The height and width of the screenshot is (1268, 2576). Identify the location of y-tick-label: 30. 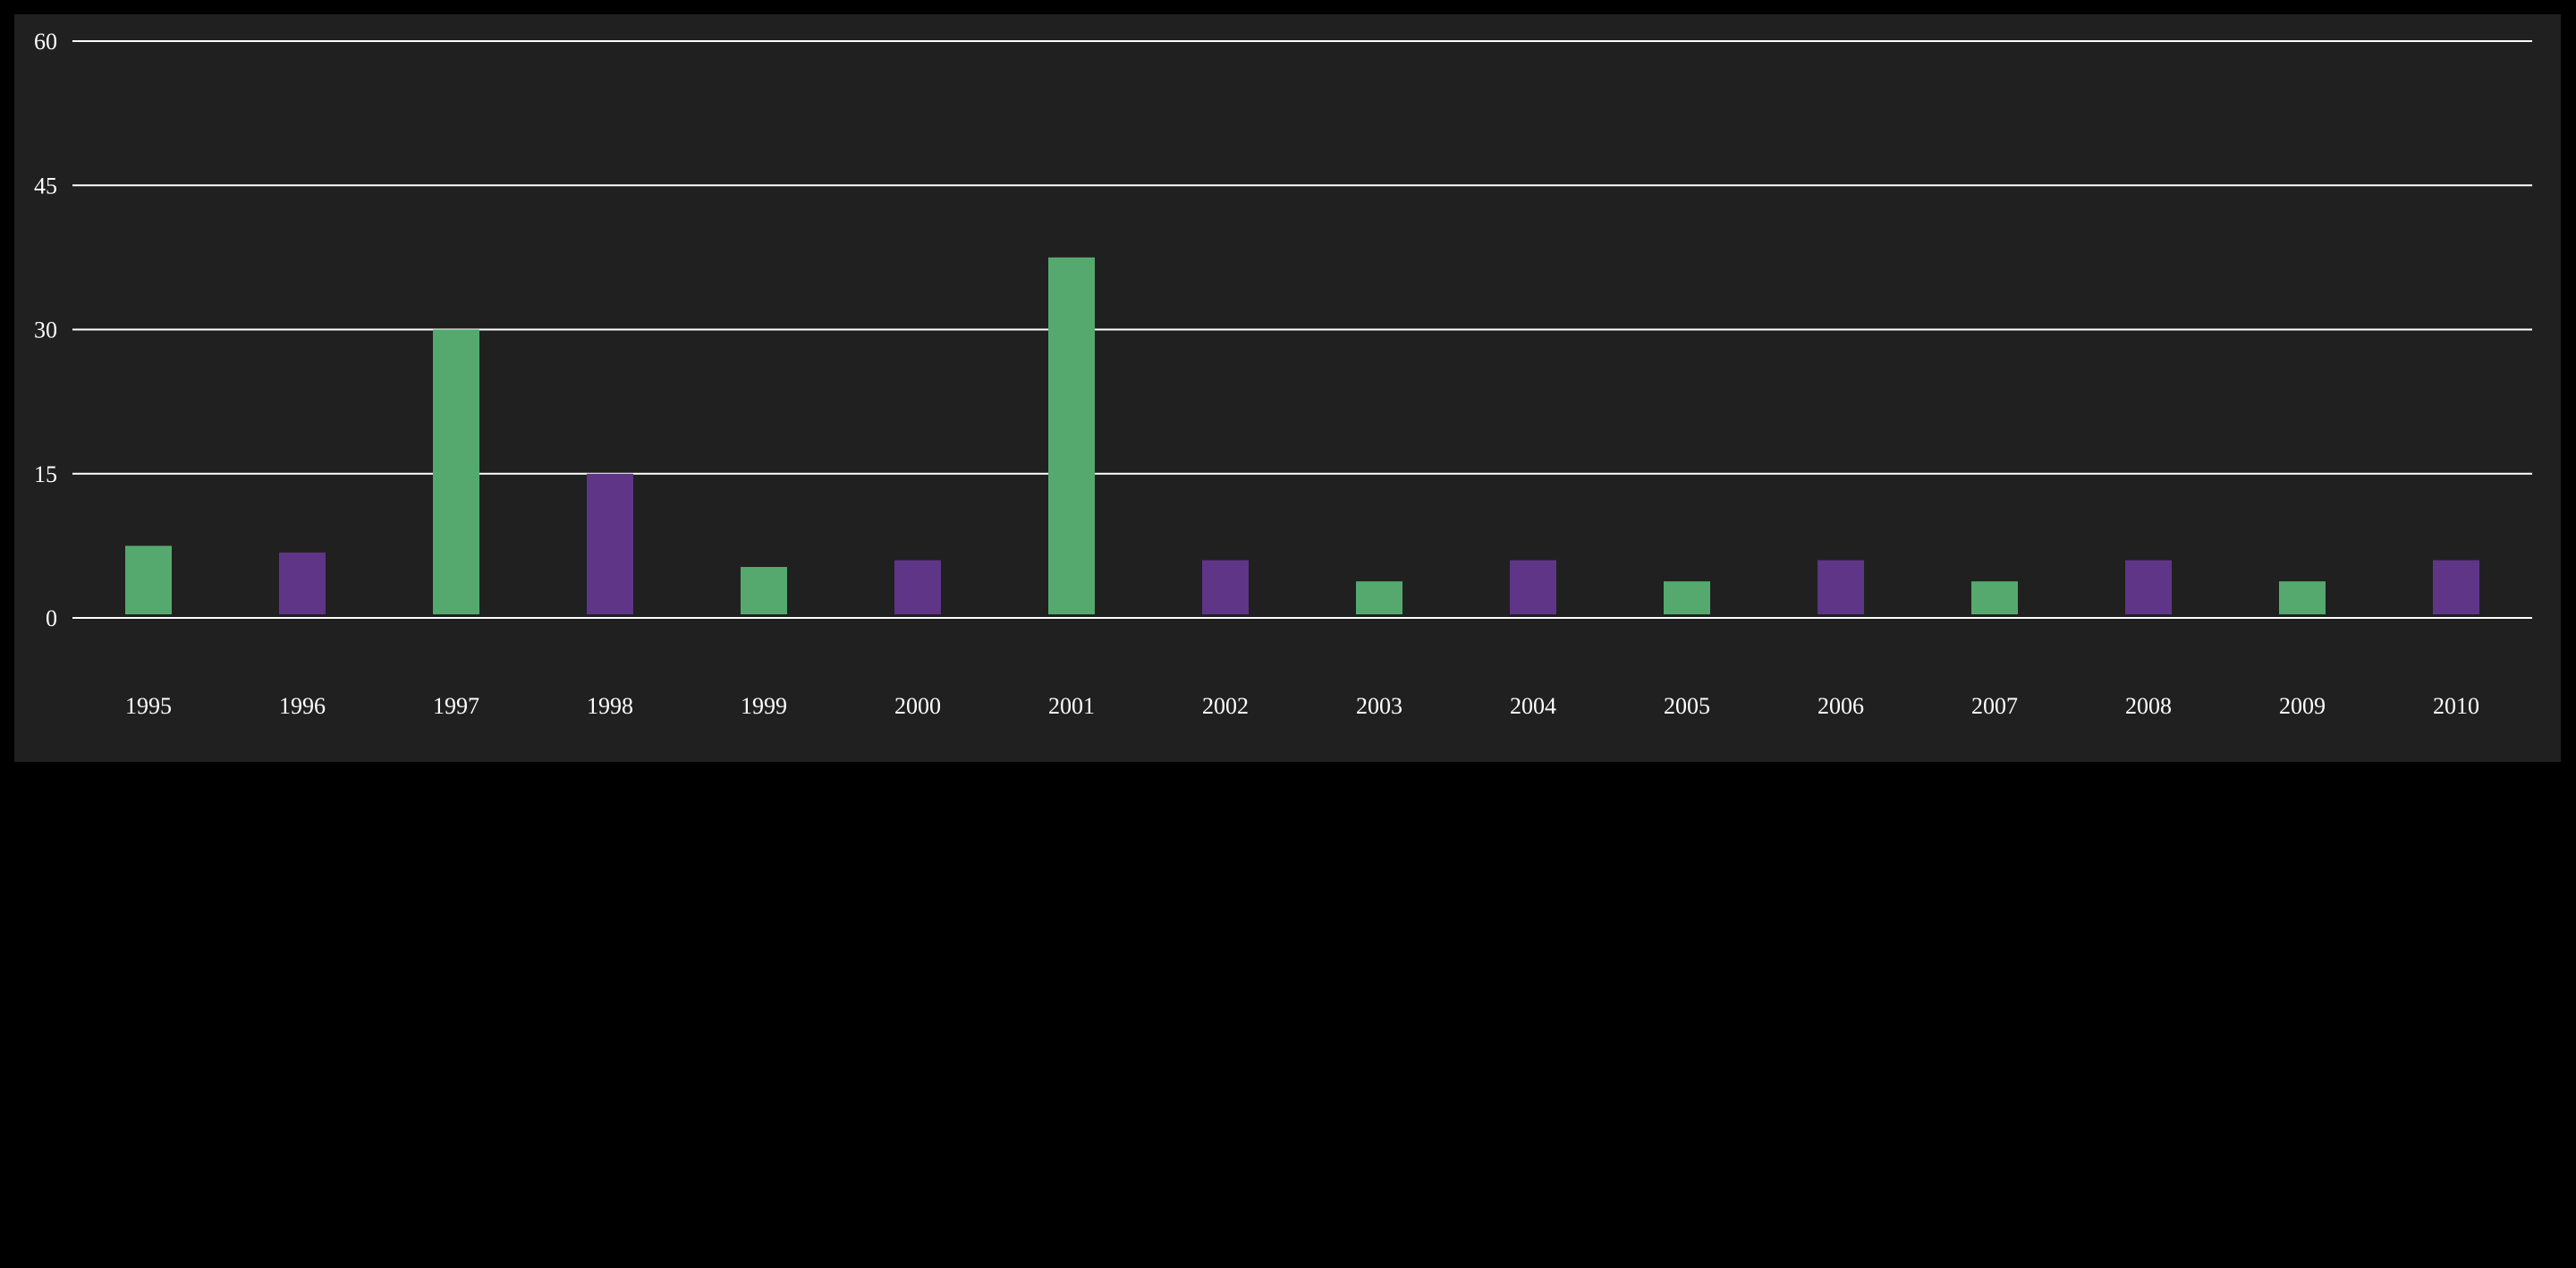
(45, 330).